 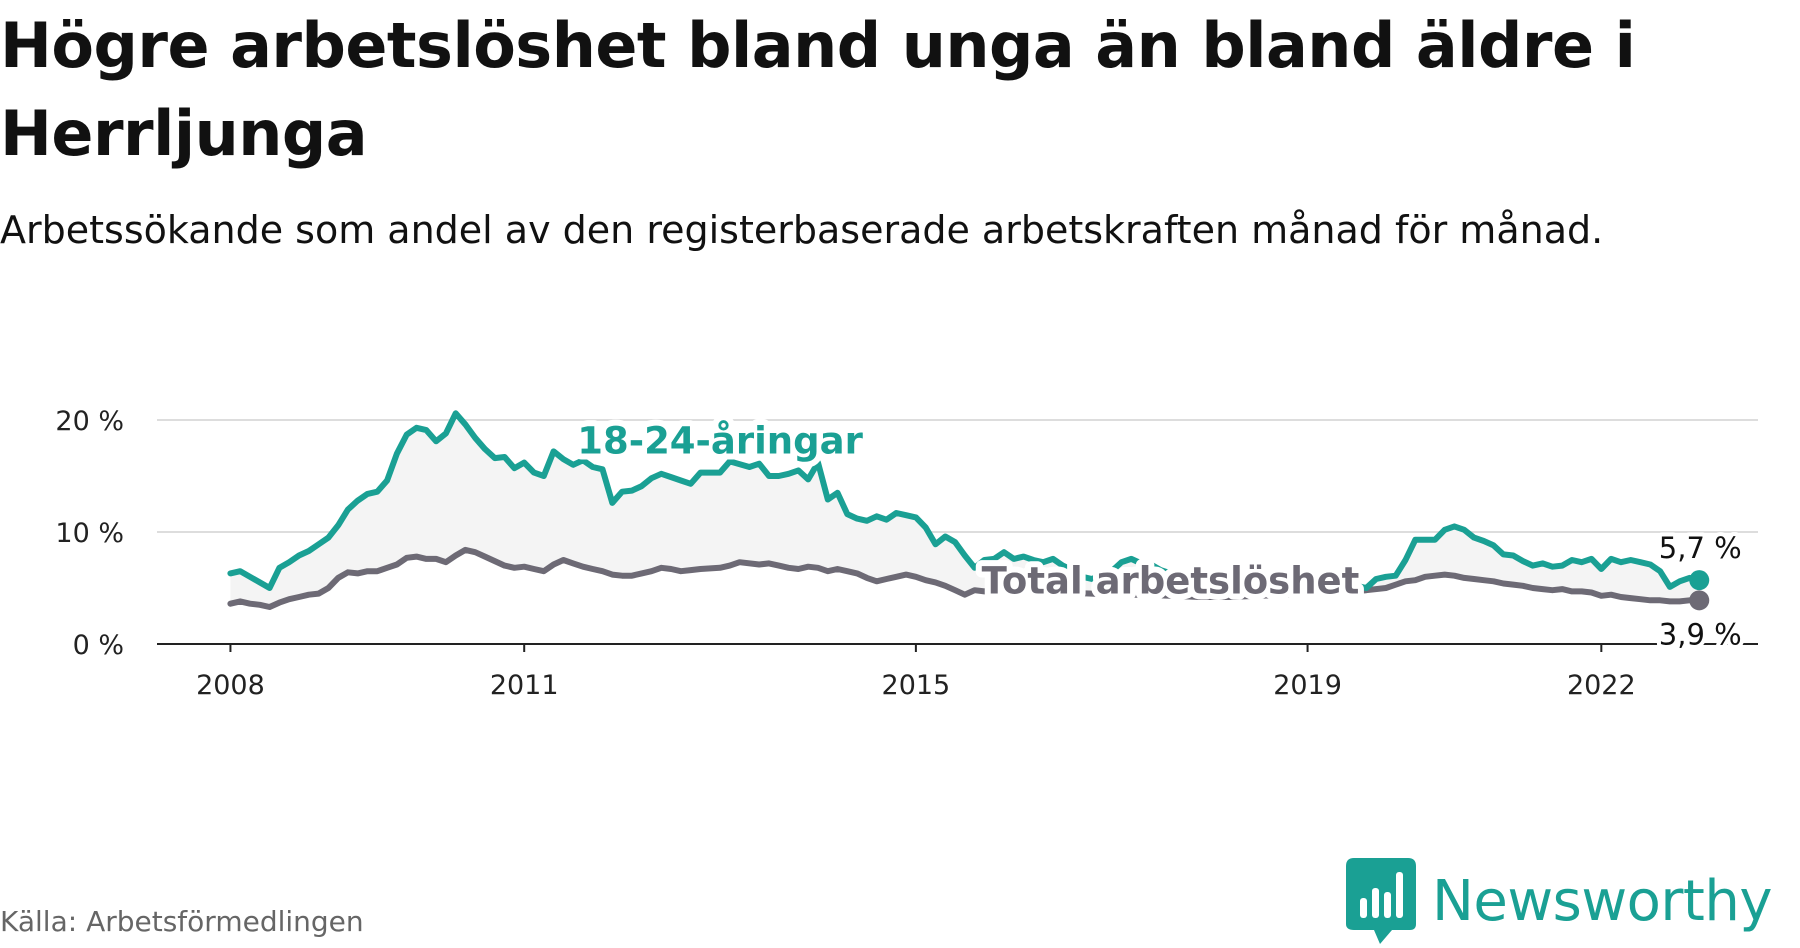 I want to click on x-tick-label: 2015, so click(x=916, y=685).